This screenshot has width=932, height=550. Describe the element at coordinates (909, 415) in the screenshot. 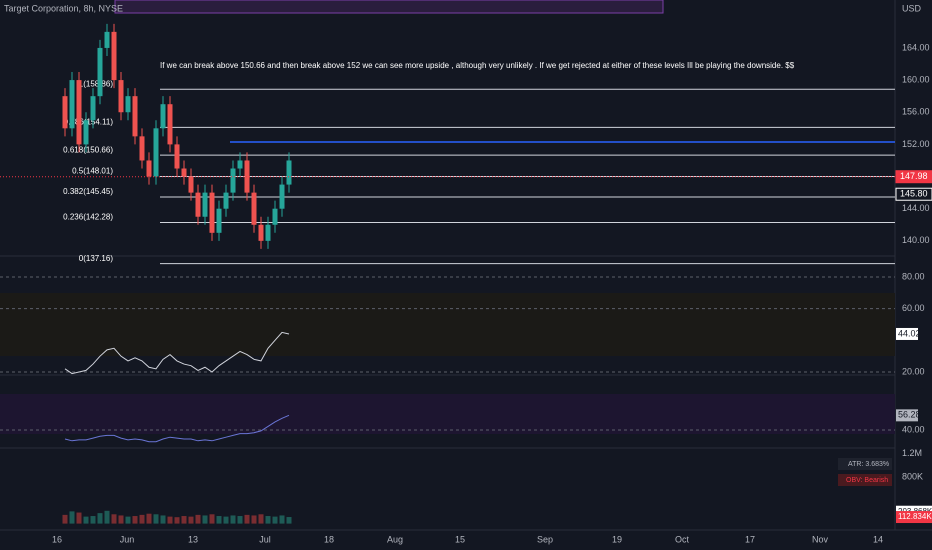

I see `pane-tag-label: 56.28` at that location.